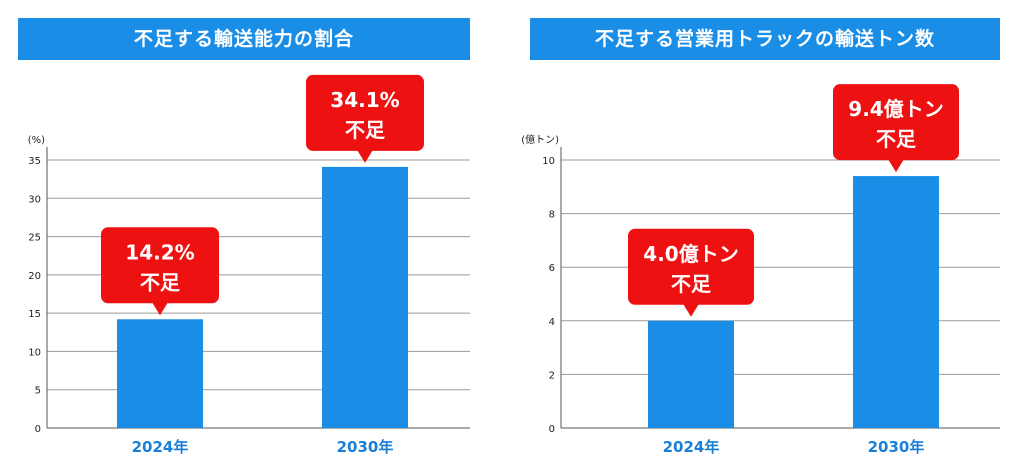 The height and width of the screenshot is (472, 1024). What do you see at coordinates (34, 199) in the screenshot?
I see `y-tick-label: 30` at bounding box center [34, 199].